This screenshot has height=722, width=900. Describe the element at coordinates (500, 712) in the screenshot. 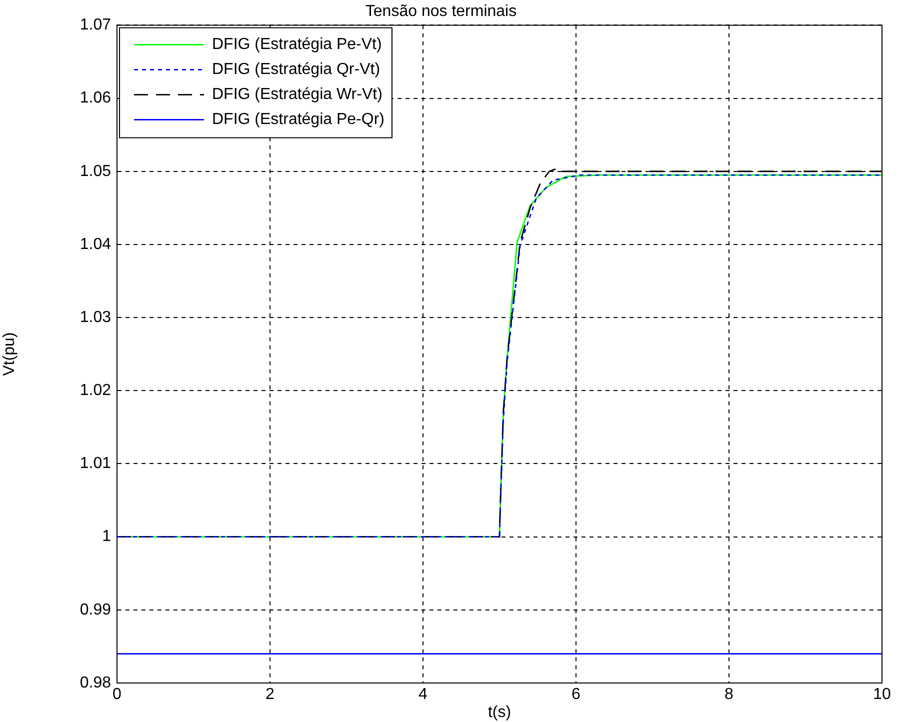

I see `x-axis-title: t(s)` at that location.